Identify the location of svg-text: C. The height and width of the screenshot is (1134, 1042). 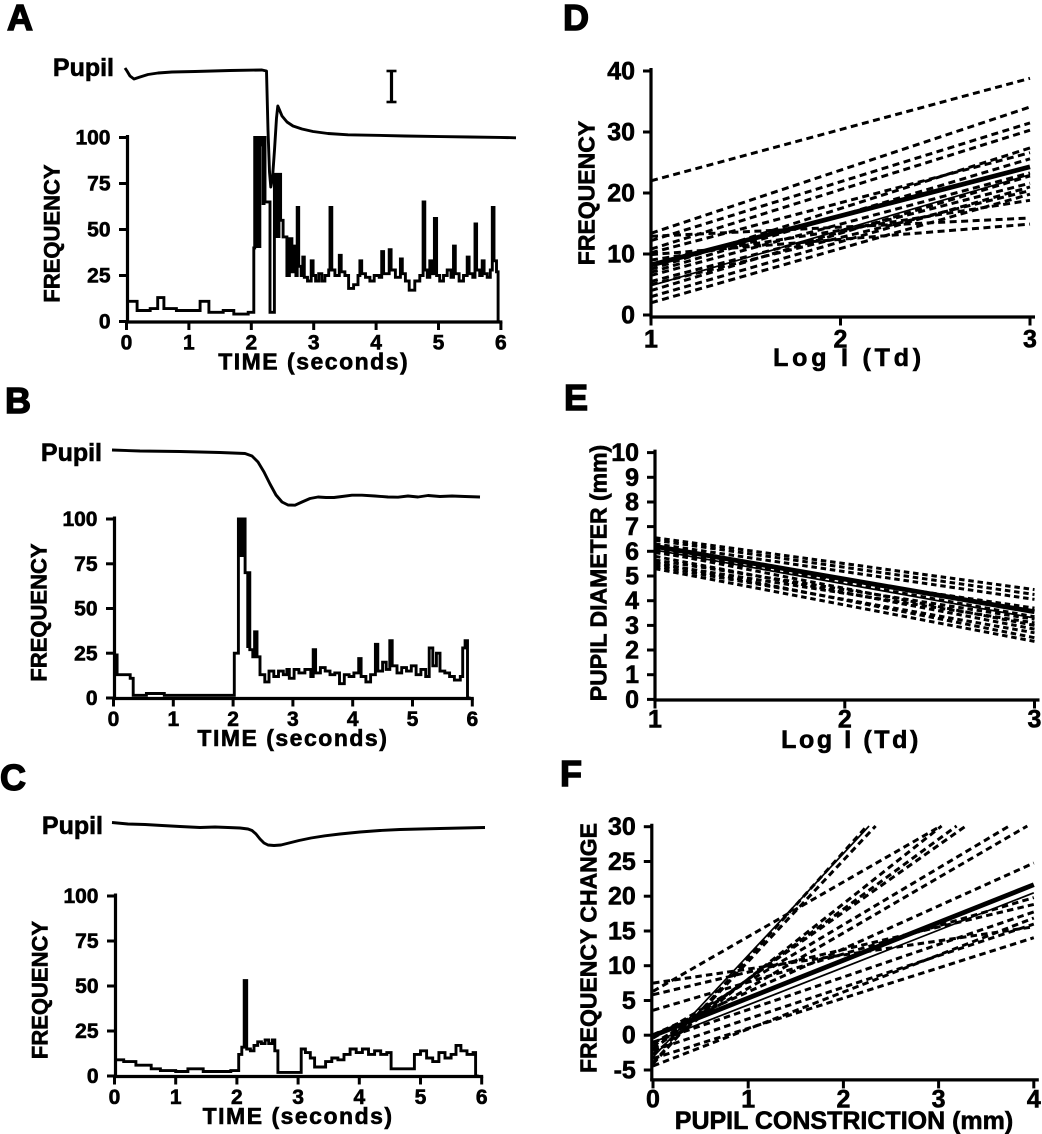
(13, 777).